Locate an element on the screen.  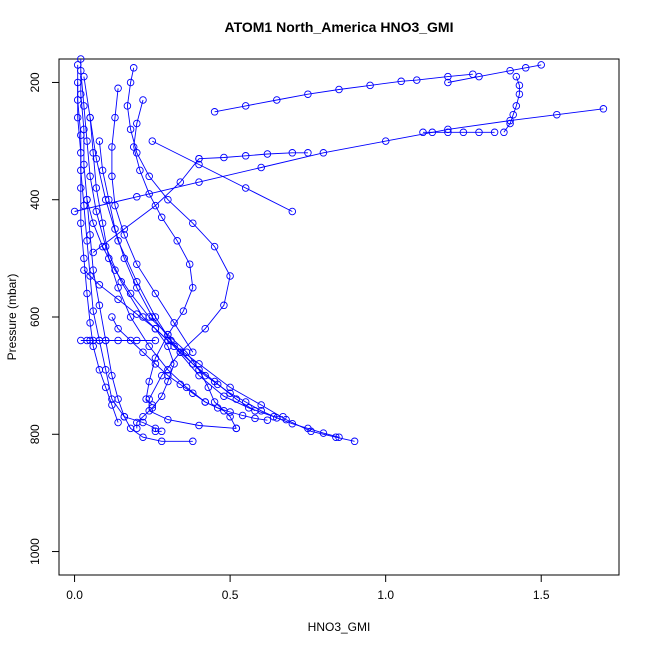
x-tick-label: 0.0 is located at coordinates (74, 595).